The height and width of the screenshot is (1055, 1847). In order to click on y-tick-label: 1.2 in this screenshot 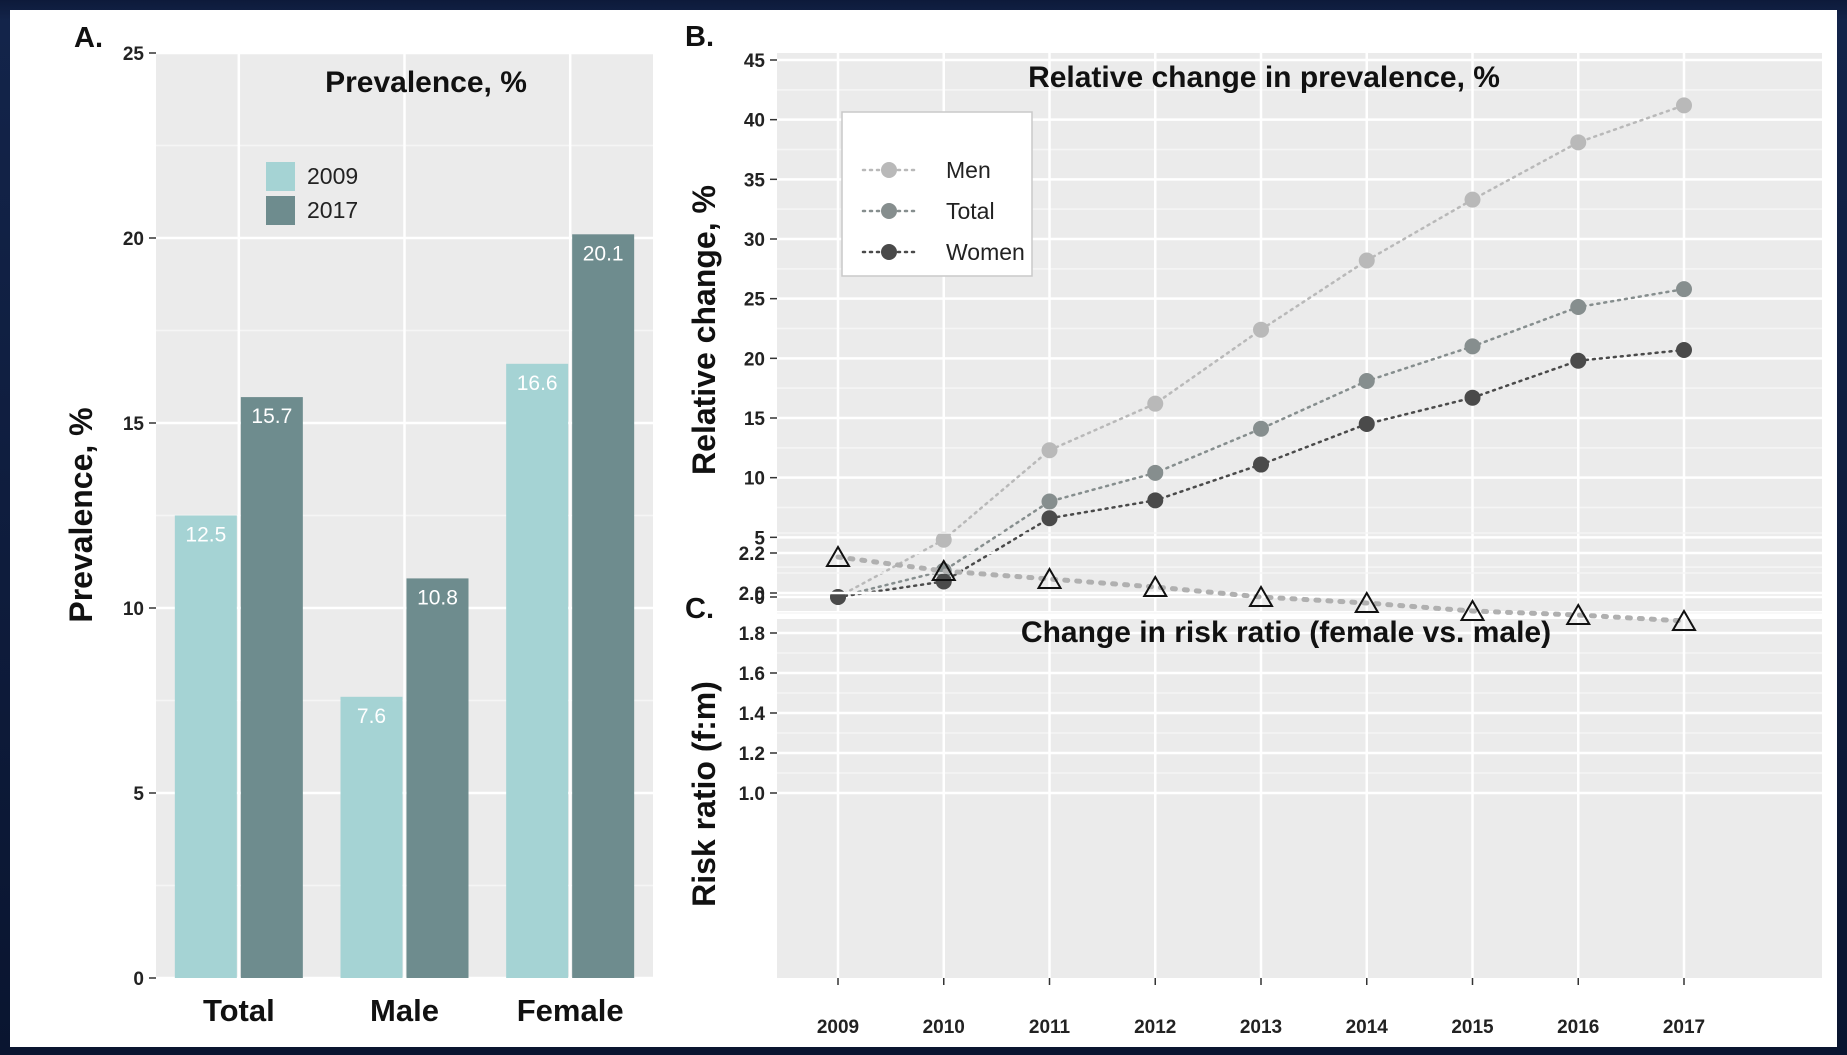, I will do `click(752, 754)`.